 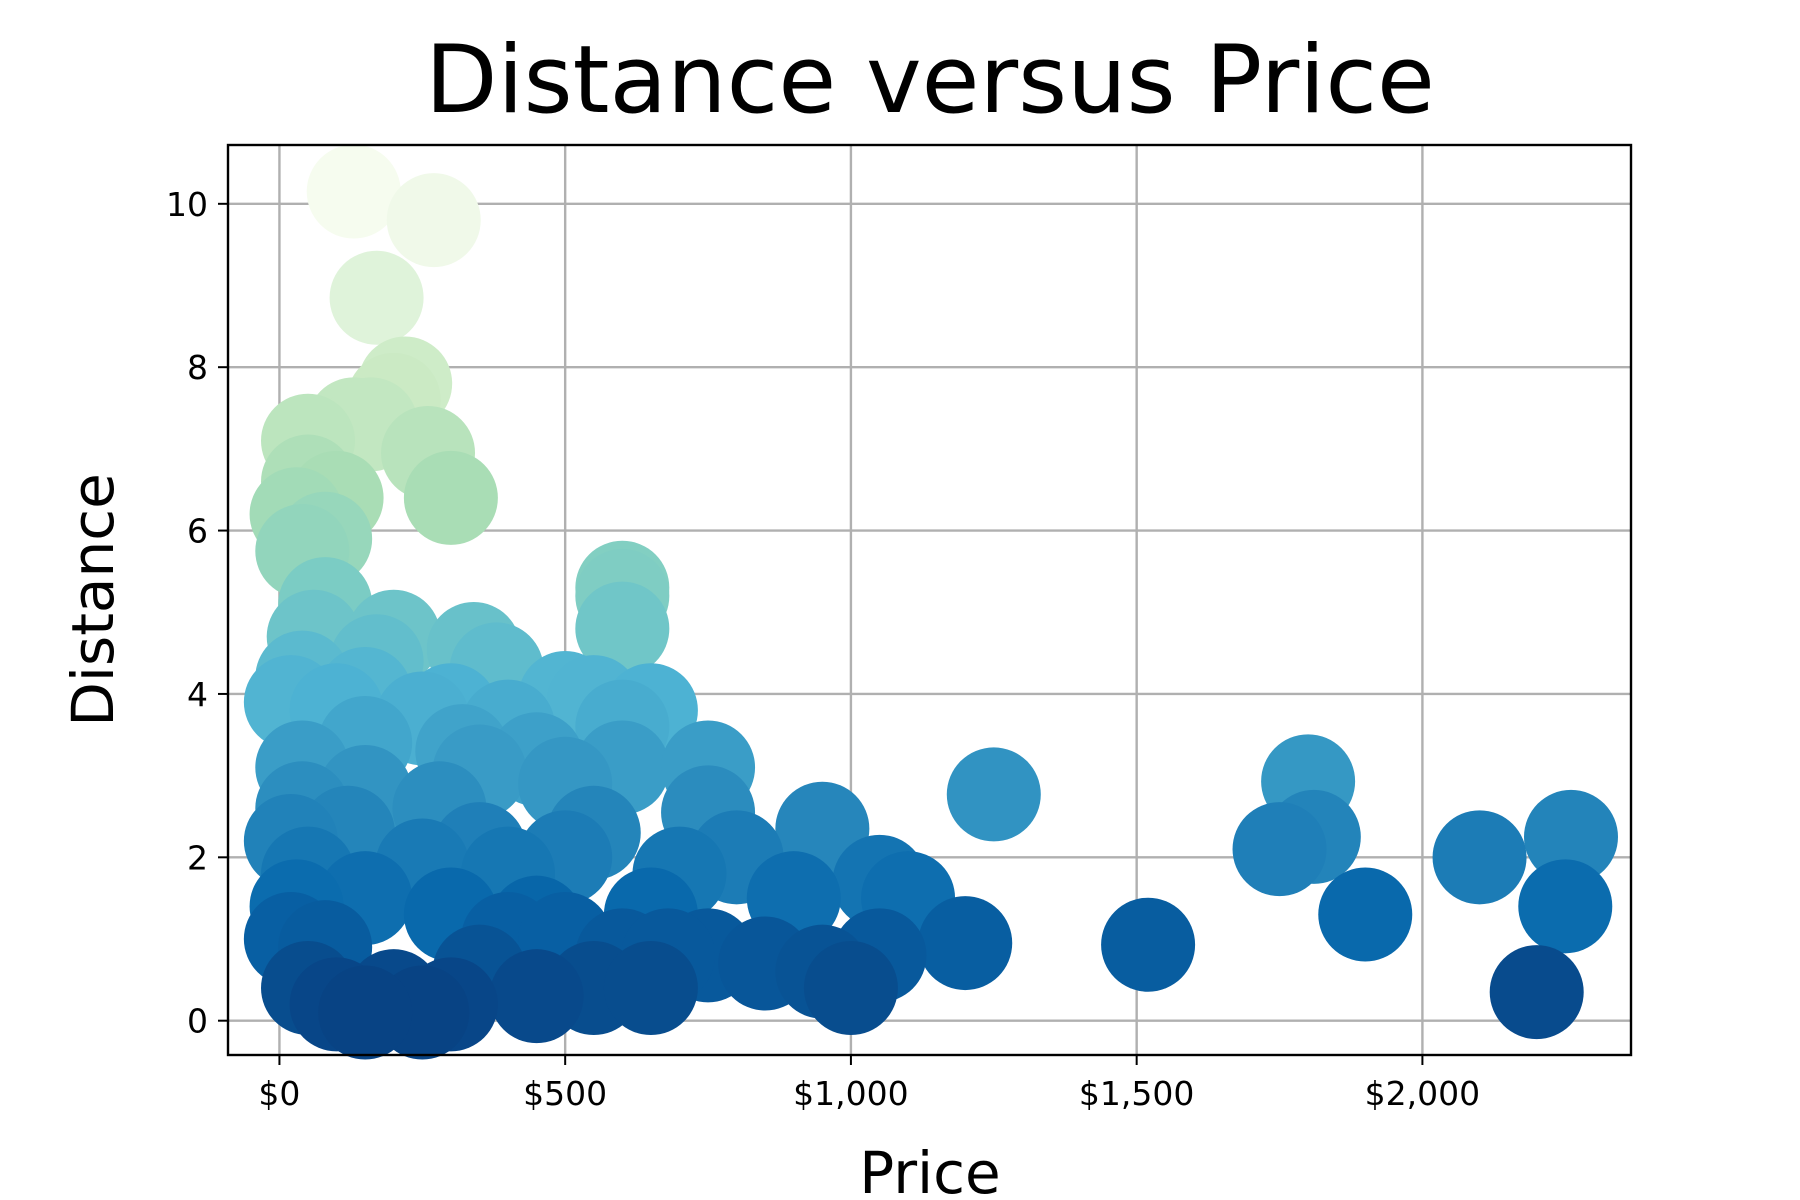 I want to click on x-axis-ticks: $0 $500 $1,000 $1,500 $2,000, so click(x=869, y=1084).